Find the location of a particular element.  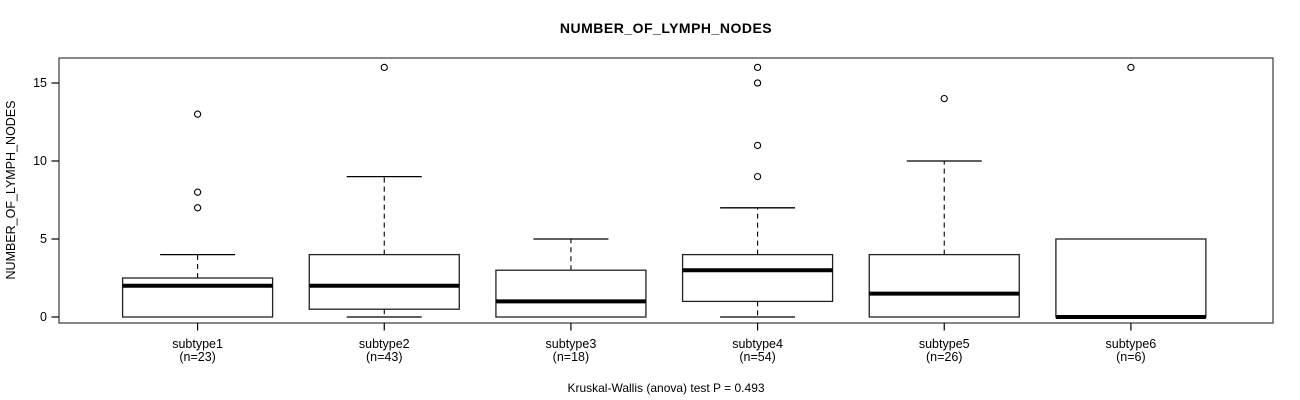

x-tick-label: subtype2 is located at coordinates (384, 344).